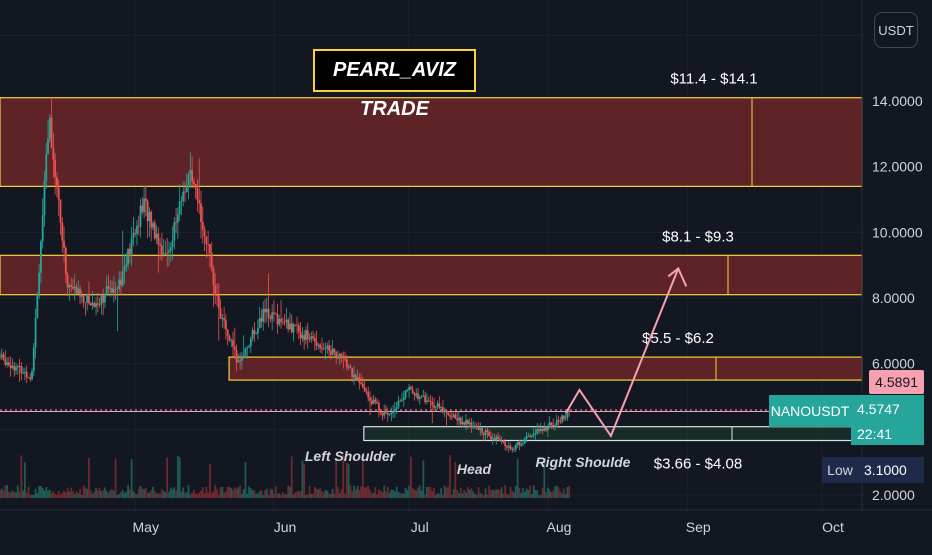 The height and width of the screenshot is (555, 932). Describe the element at coordinates (896, 30) in the screenshot. I see `currency-button: USDT` at that location.